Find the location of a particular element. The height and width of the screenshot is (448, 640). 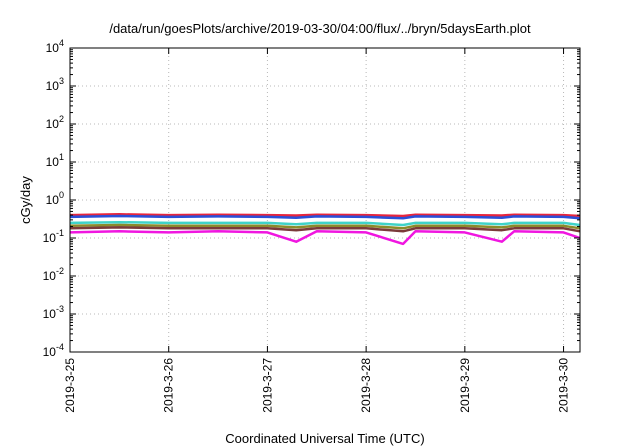

y-tick-exponent: 1 is located at coordinates (61, 157).